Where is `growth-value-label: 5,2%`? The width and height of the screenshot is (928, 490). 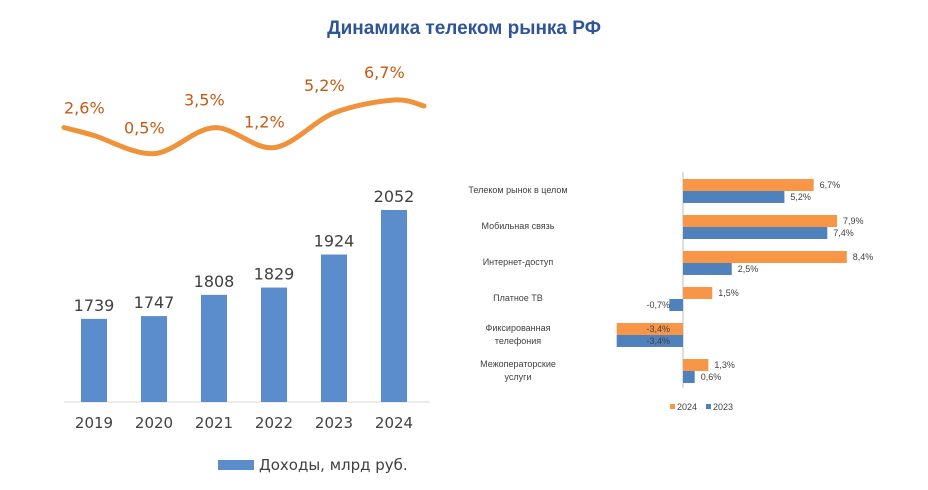 growth-value-label: 5,2% is located at coordinates (324, 85).